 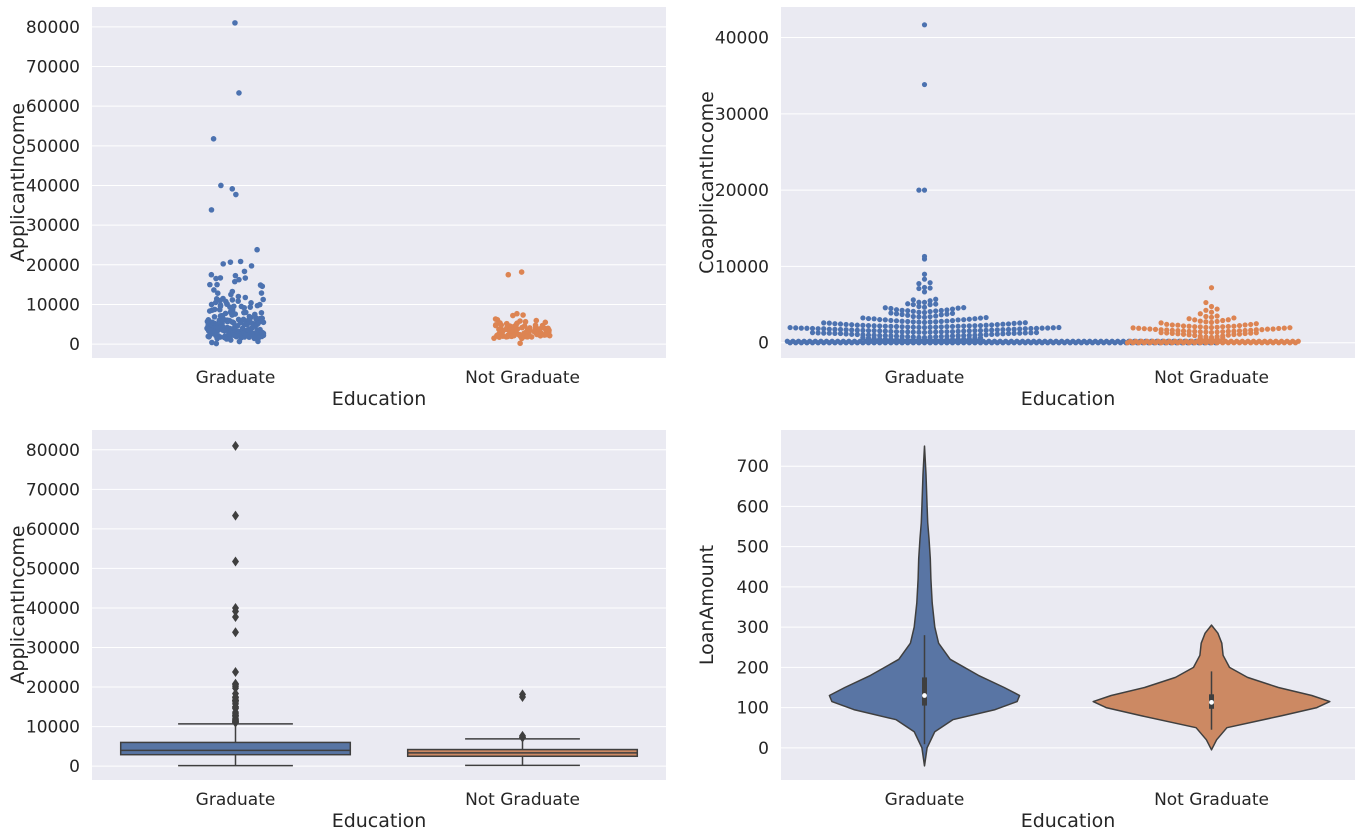 I want to click on y-tick-label: 600, so click(x=753, y=507).